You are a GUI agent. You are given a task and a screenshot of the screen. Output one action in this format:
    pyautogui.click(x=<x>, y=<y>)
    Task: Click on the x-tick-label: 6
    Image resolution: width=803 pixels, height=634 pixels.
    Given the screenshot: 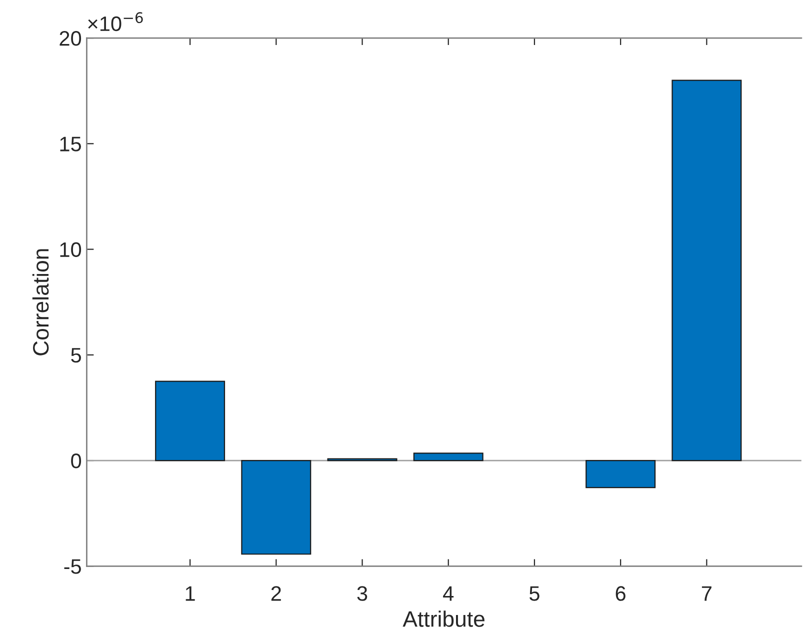 What is the action you would take?
    pyautogui.click(x=621, y=593)
    